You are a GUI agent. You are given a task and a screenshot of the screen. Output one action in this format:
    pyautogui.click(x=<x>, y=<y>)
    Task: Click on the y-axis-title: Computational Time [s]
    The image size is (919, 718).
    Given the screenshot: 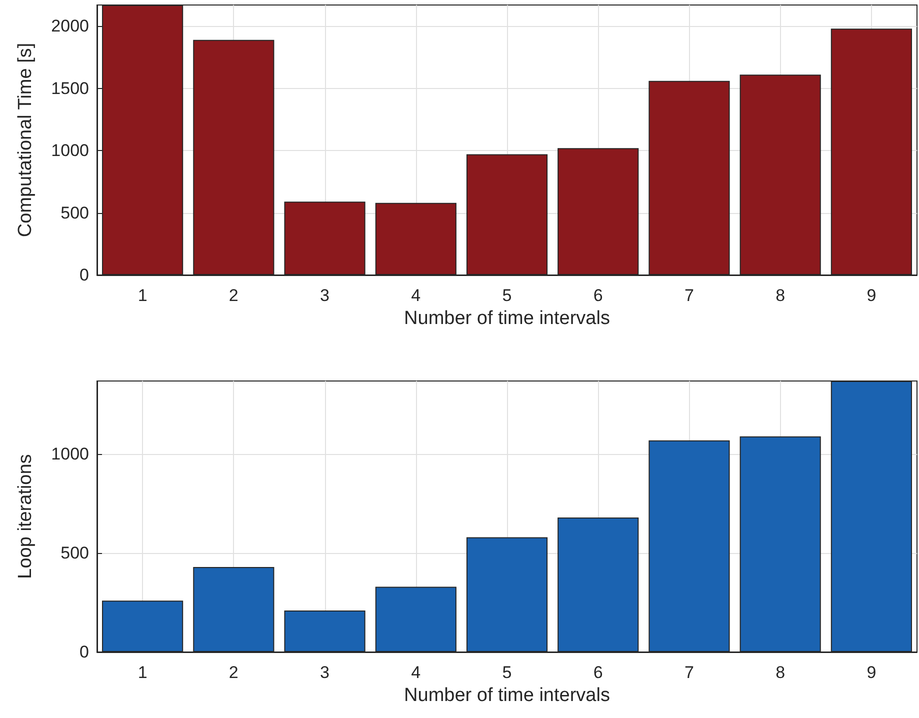 What is the action you would take?
    pyautogui.click(x=25, y=140)
    